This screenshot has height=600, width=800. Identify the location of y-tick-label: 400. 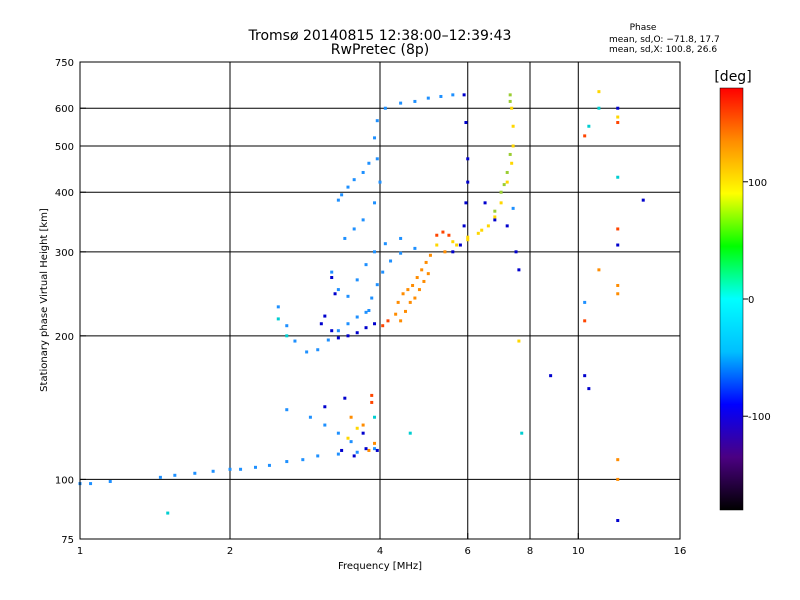
(64, 193).